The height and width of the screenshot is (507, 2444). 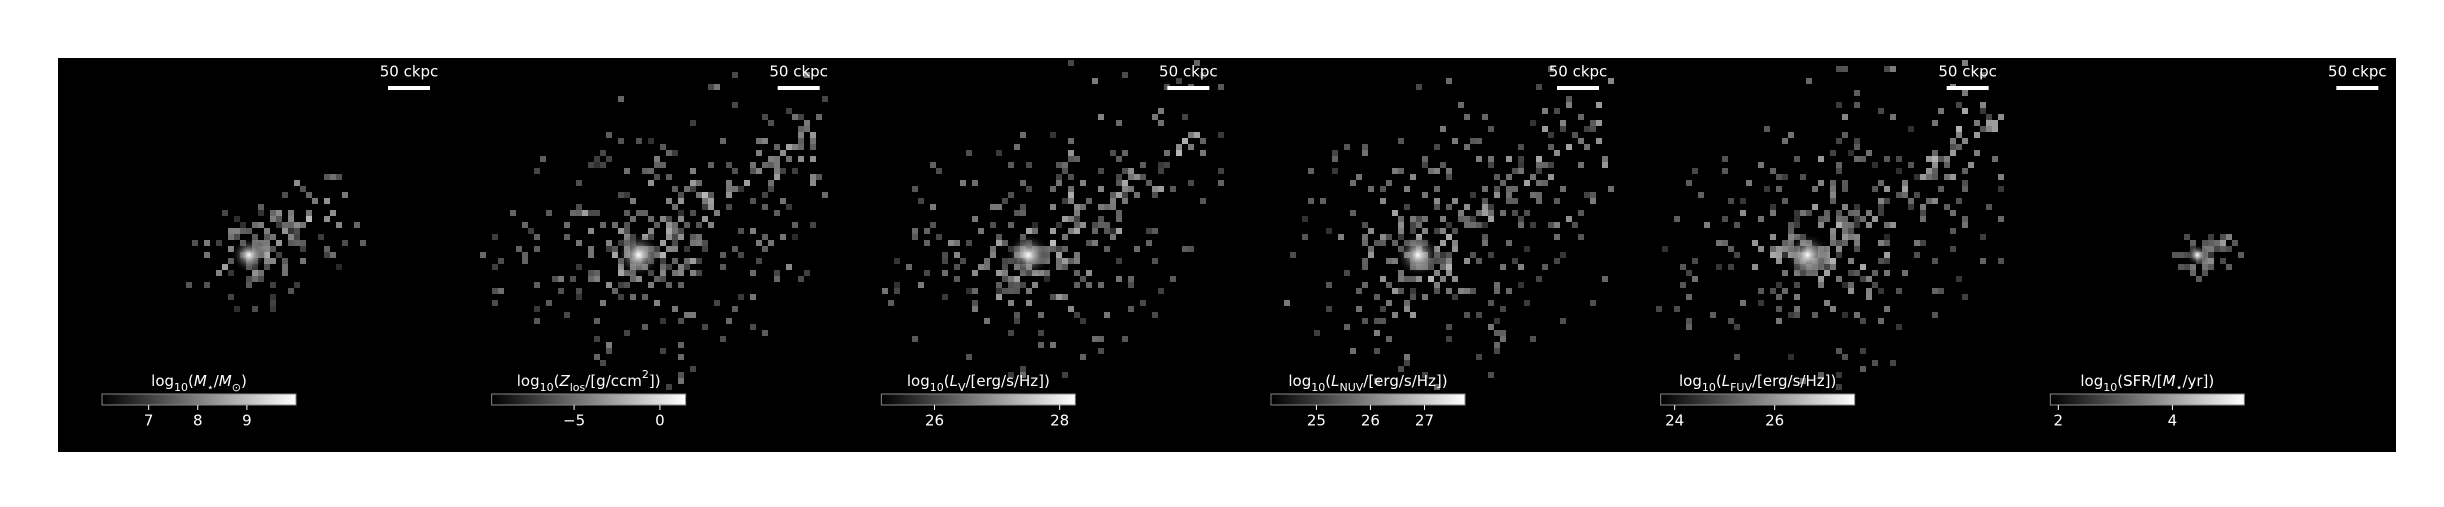 What do you see at coordinates (1967, 88) in the screenshot?
I see `scale-bar` at bounding box center [1967, 88].